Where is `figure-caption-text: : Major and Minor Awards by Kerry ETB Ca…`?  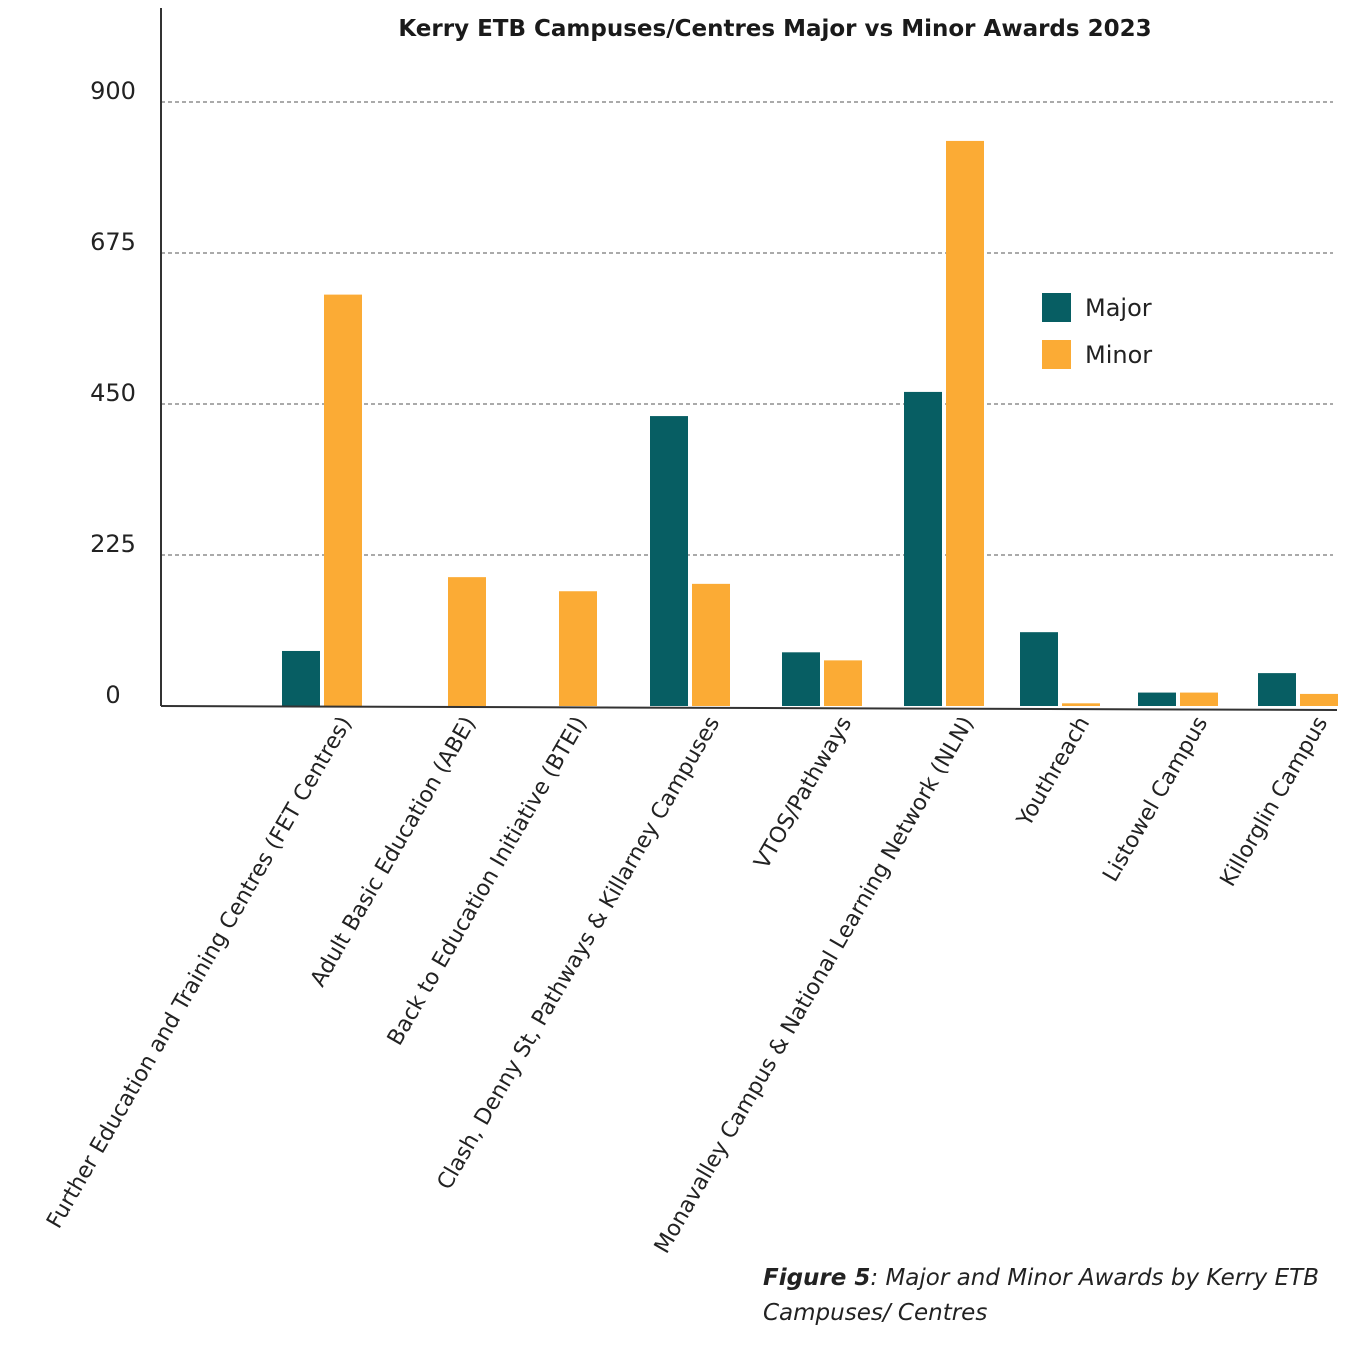 figure-caption-text: : Major and Minor Awards by Kerry ETB Ca… is located at coordinates (1041, 1295).